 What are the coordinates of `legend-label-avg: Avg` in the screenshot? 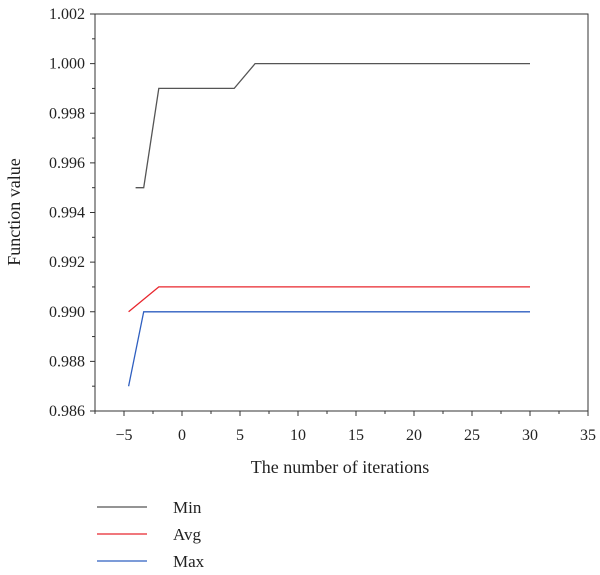 It's located at (187, 534).